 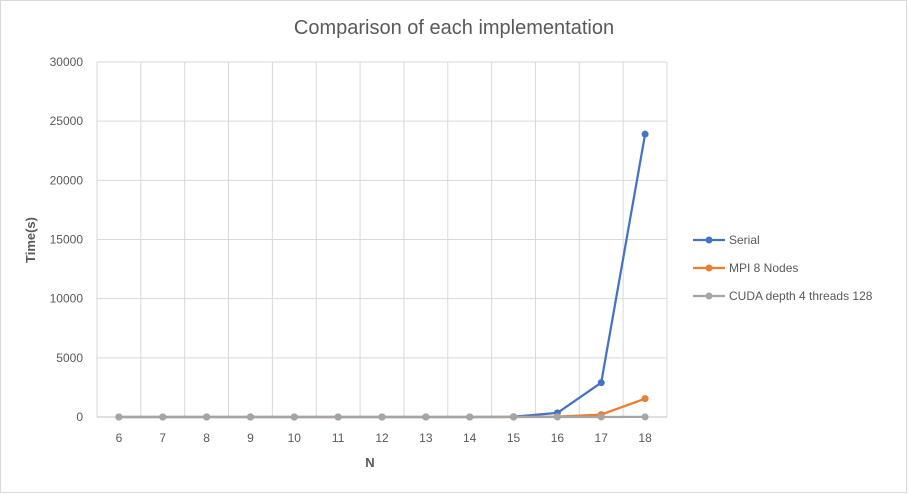 I want to click on x-tick-label: 16, so click(x=558, y=438).